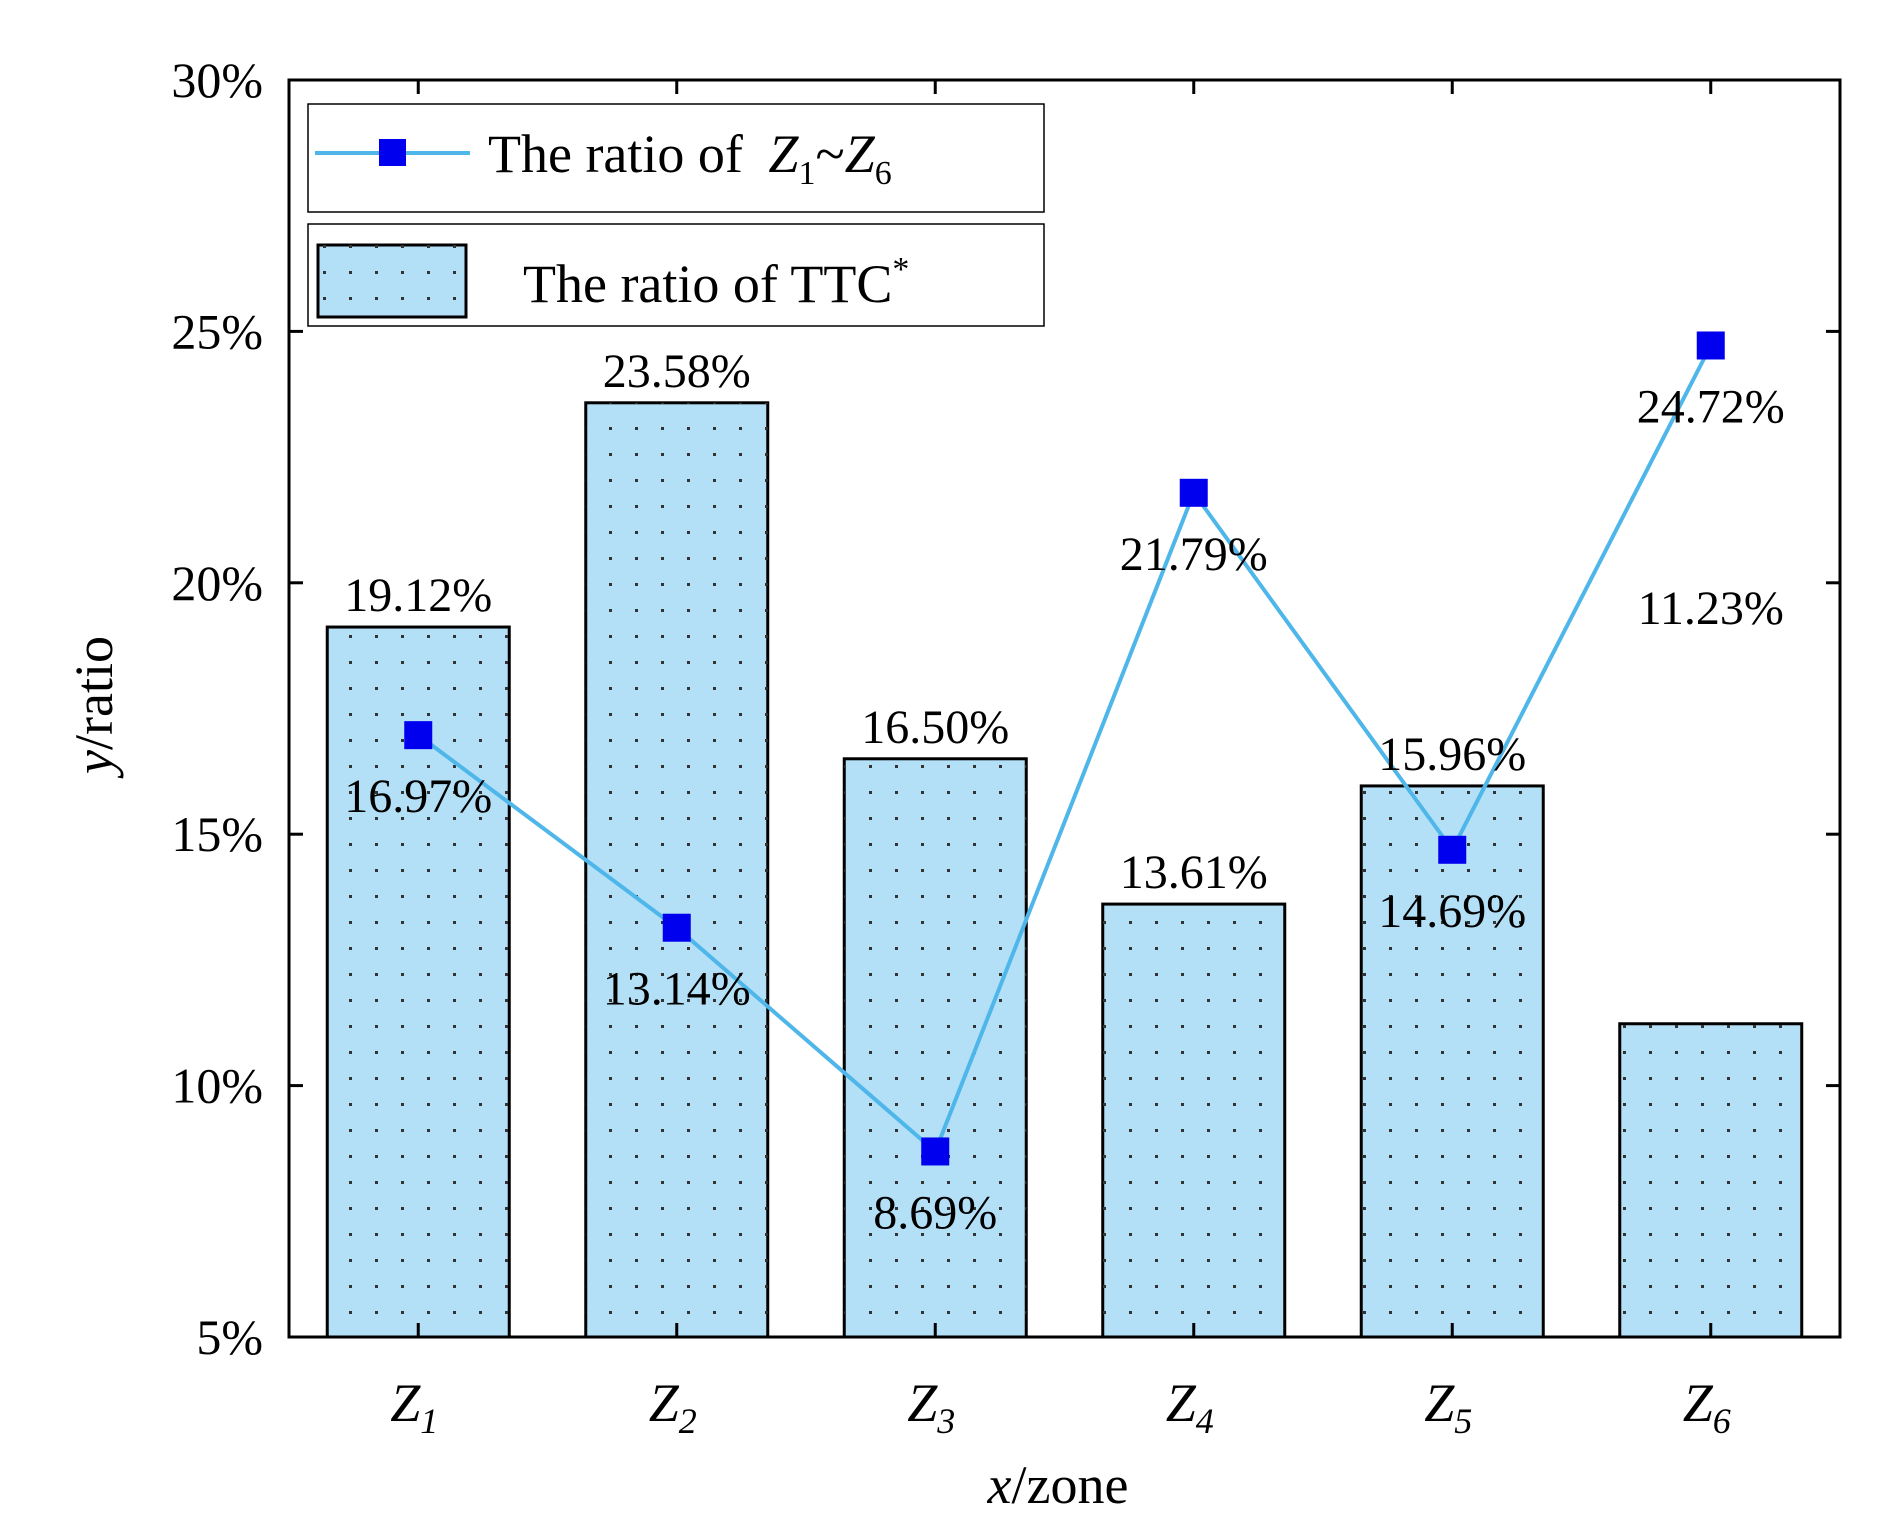 The height and width of the screenshot is (1526, 1898). What do you see at coordinates (217, 331) in the screenshot?
I see `y-tick-label: 25%` at bounding box center [217, 331].